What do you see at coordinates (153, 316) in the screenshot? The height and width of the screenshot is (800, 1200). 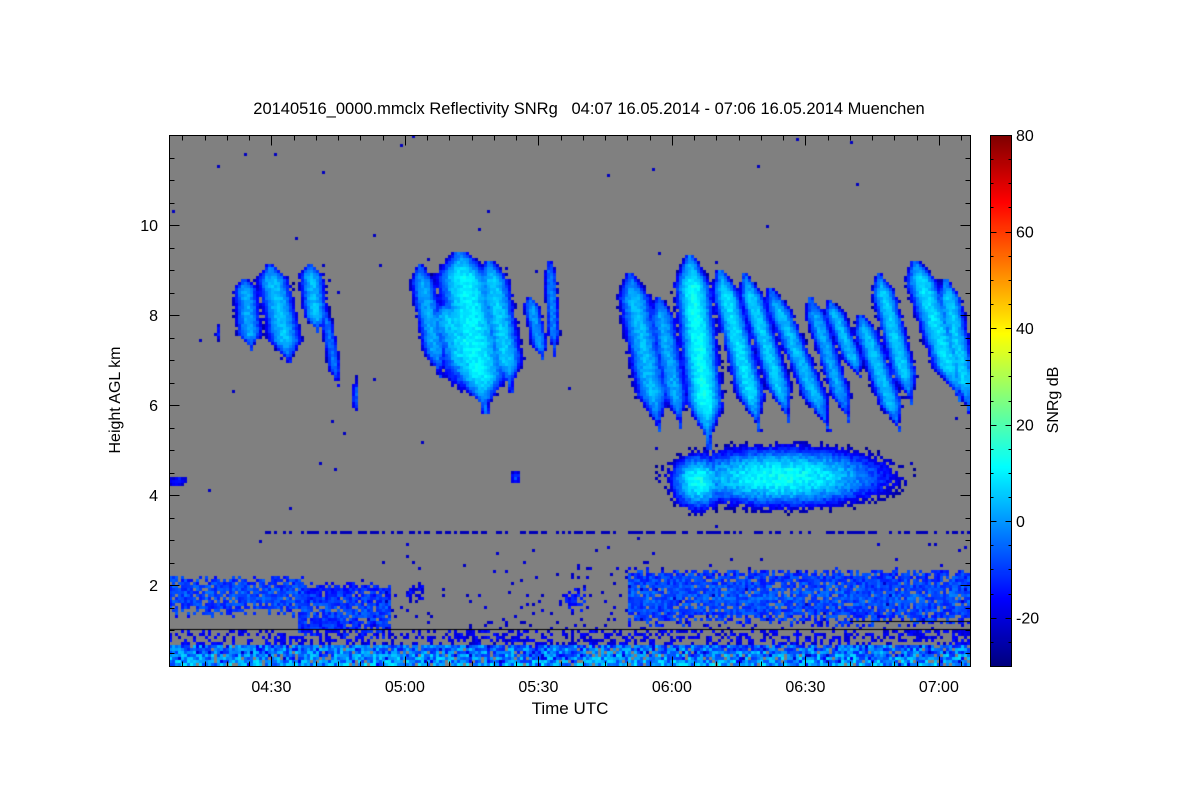 I see `y-tick-label: 8` at bounding box center [153, 316].